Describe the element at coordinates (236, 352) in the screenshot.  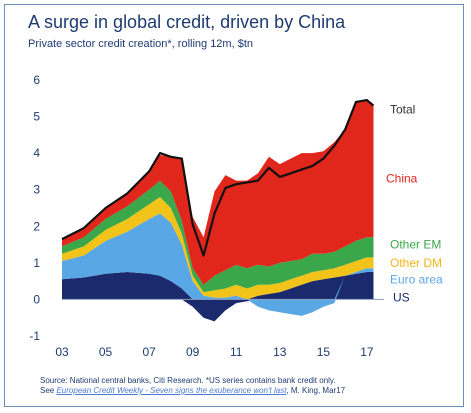
I see `x-tick-label: 11` at that location.